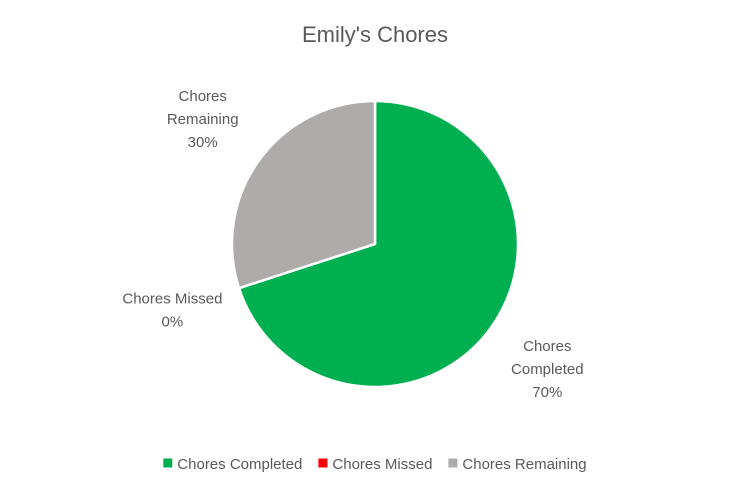 This screenshot has height=483, width=750. I want to click on legend-swatch-chores-remaining, so click(453, 463).